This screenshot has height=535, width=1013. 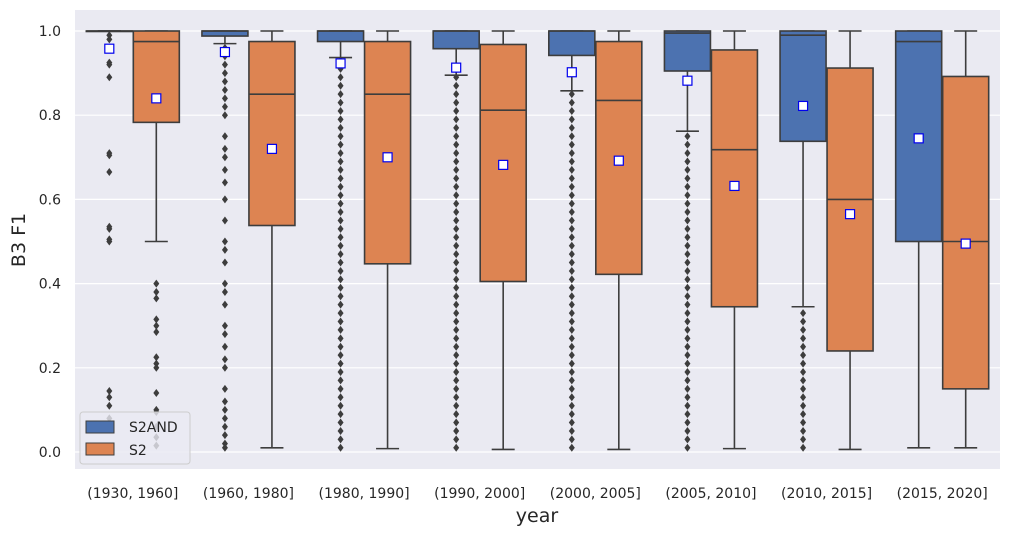 What do you see at coordinates (50, 285) in the screenshot?
I see `y-tick-label: 0.4` at bounding box center [50, 285].